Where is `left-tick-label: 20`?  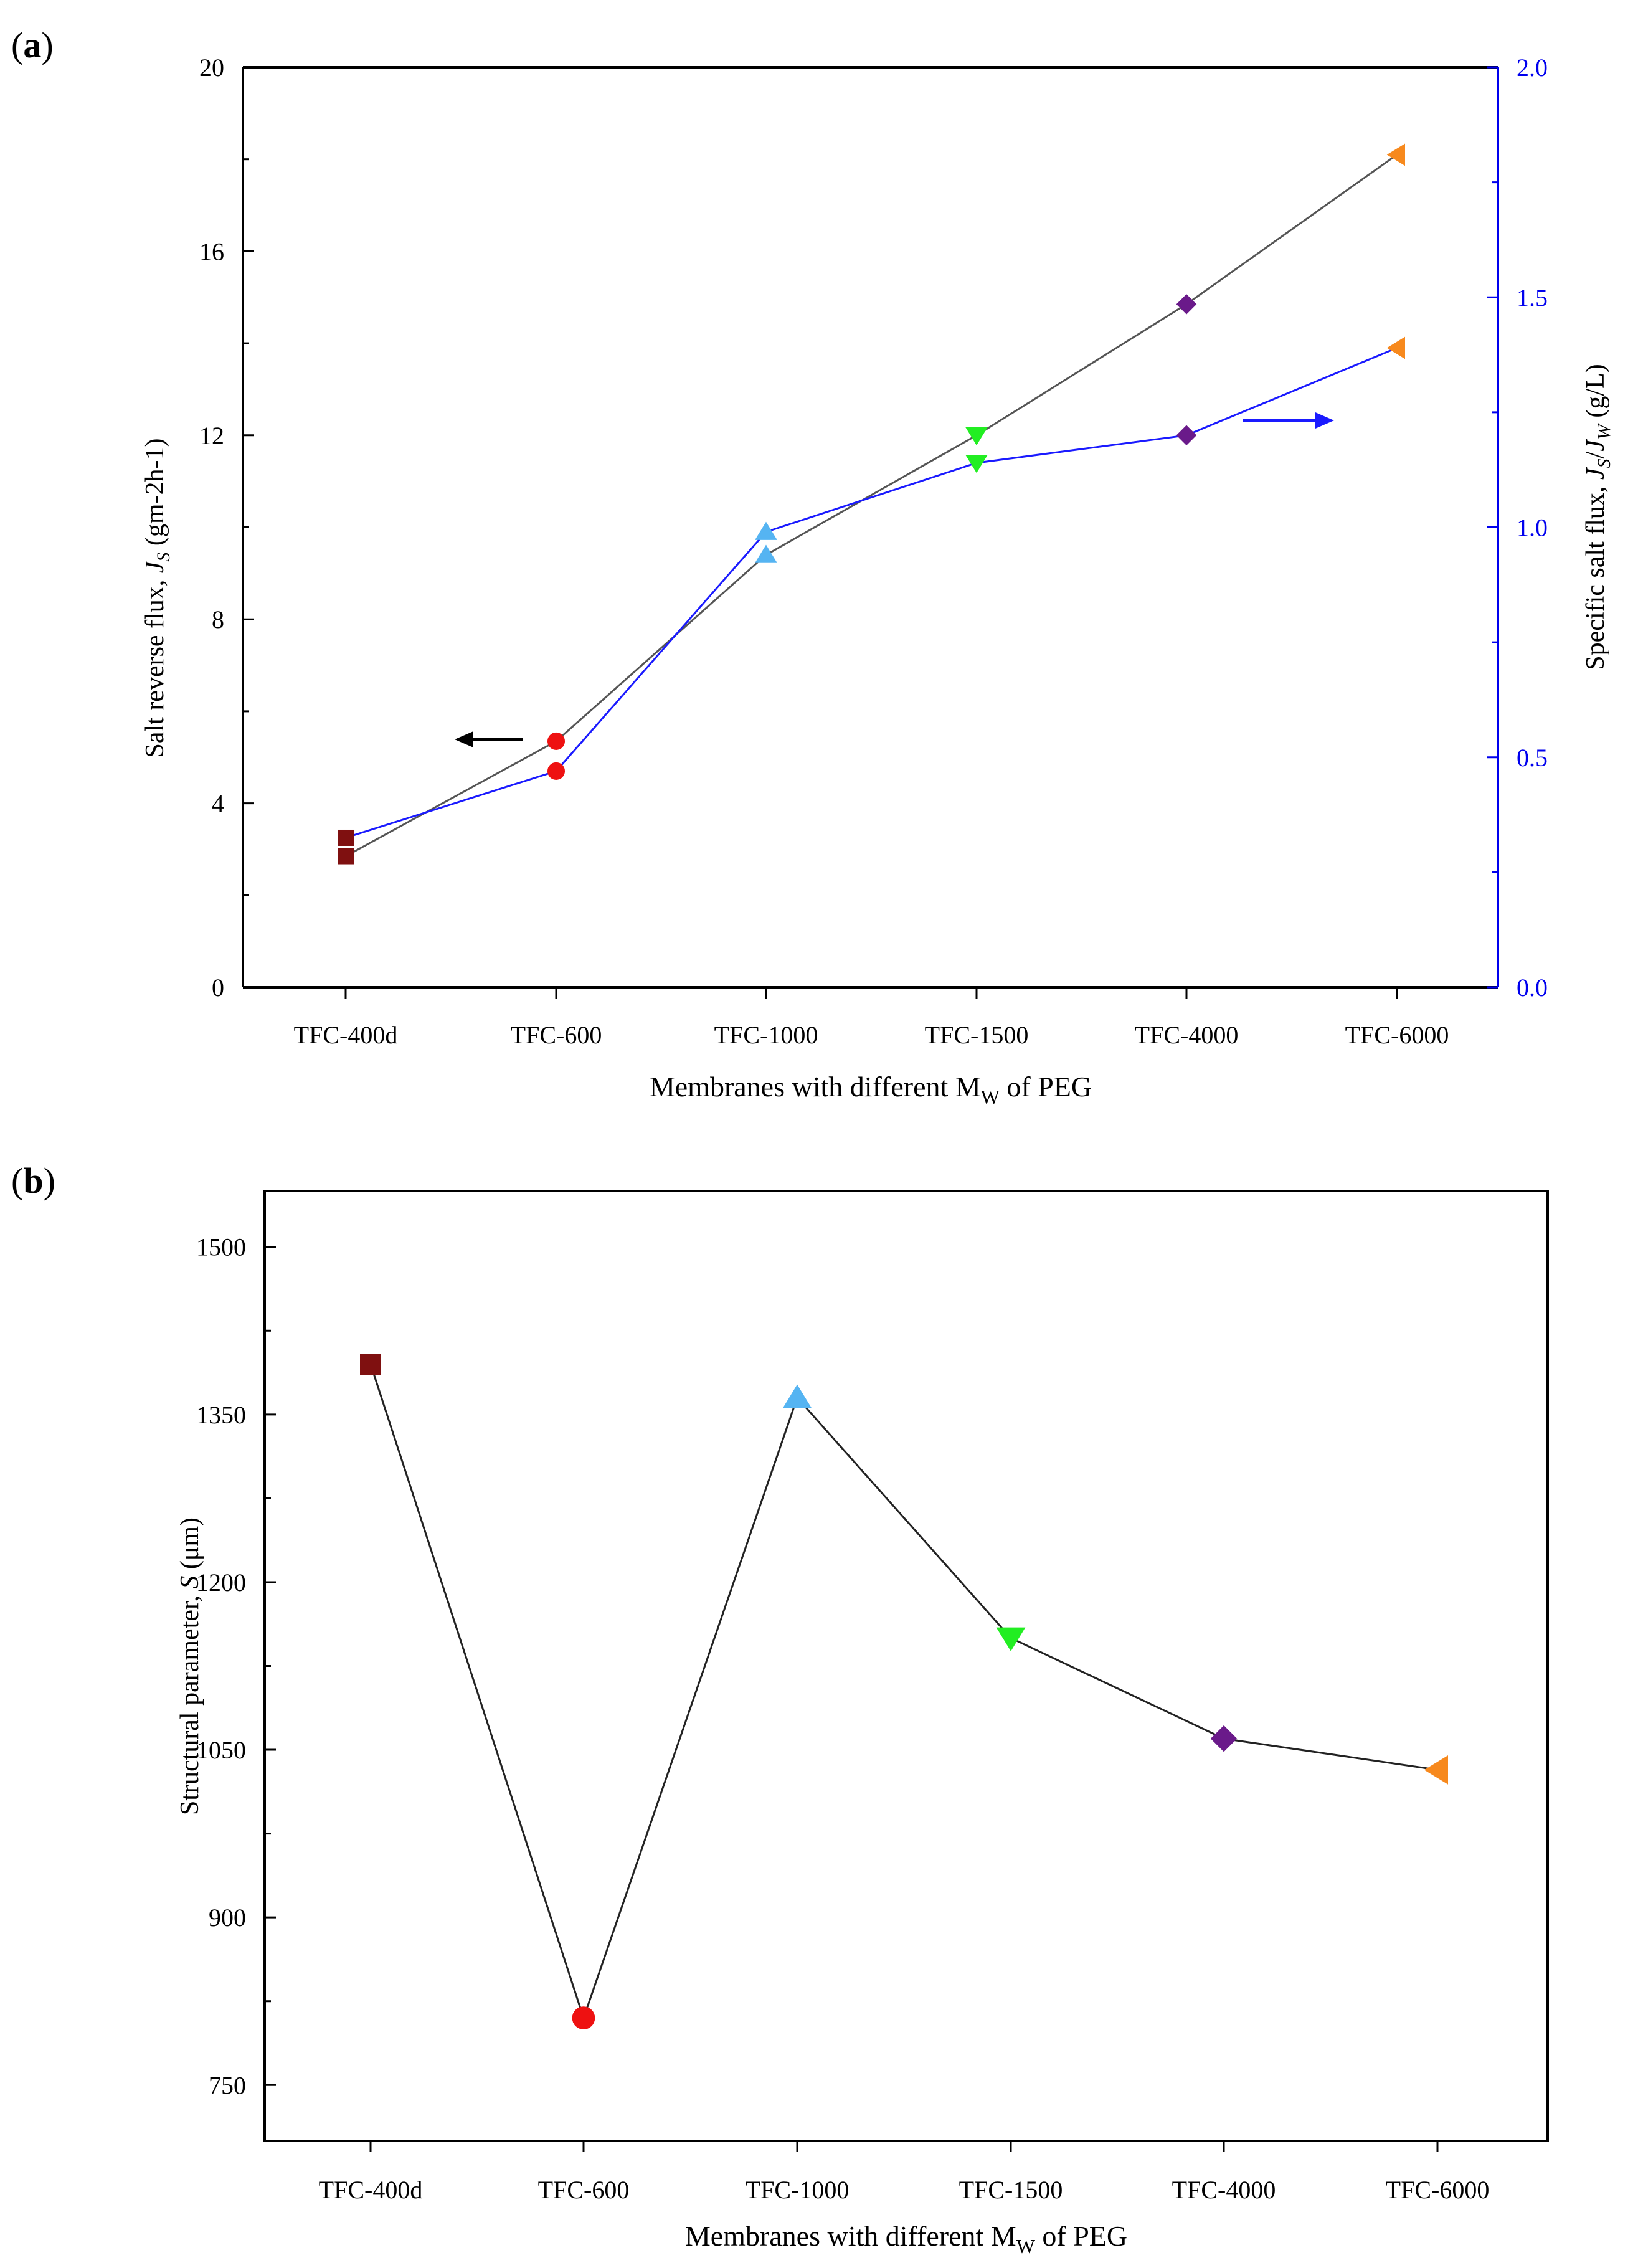 left-tick-label: 20 is located at coordinates (211, 68).